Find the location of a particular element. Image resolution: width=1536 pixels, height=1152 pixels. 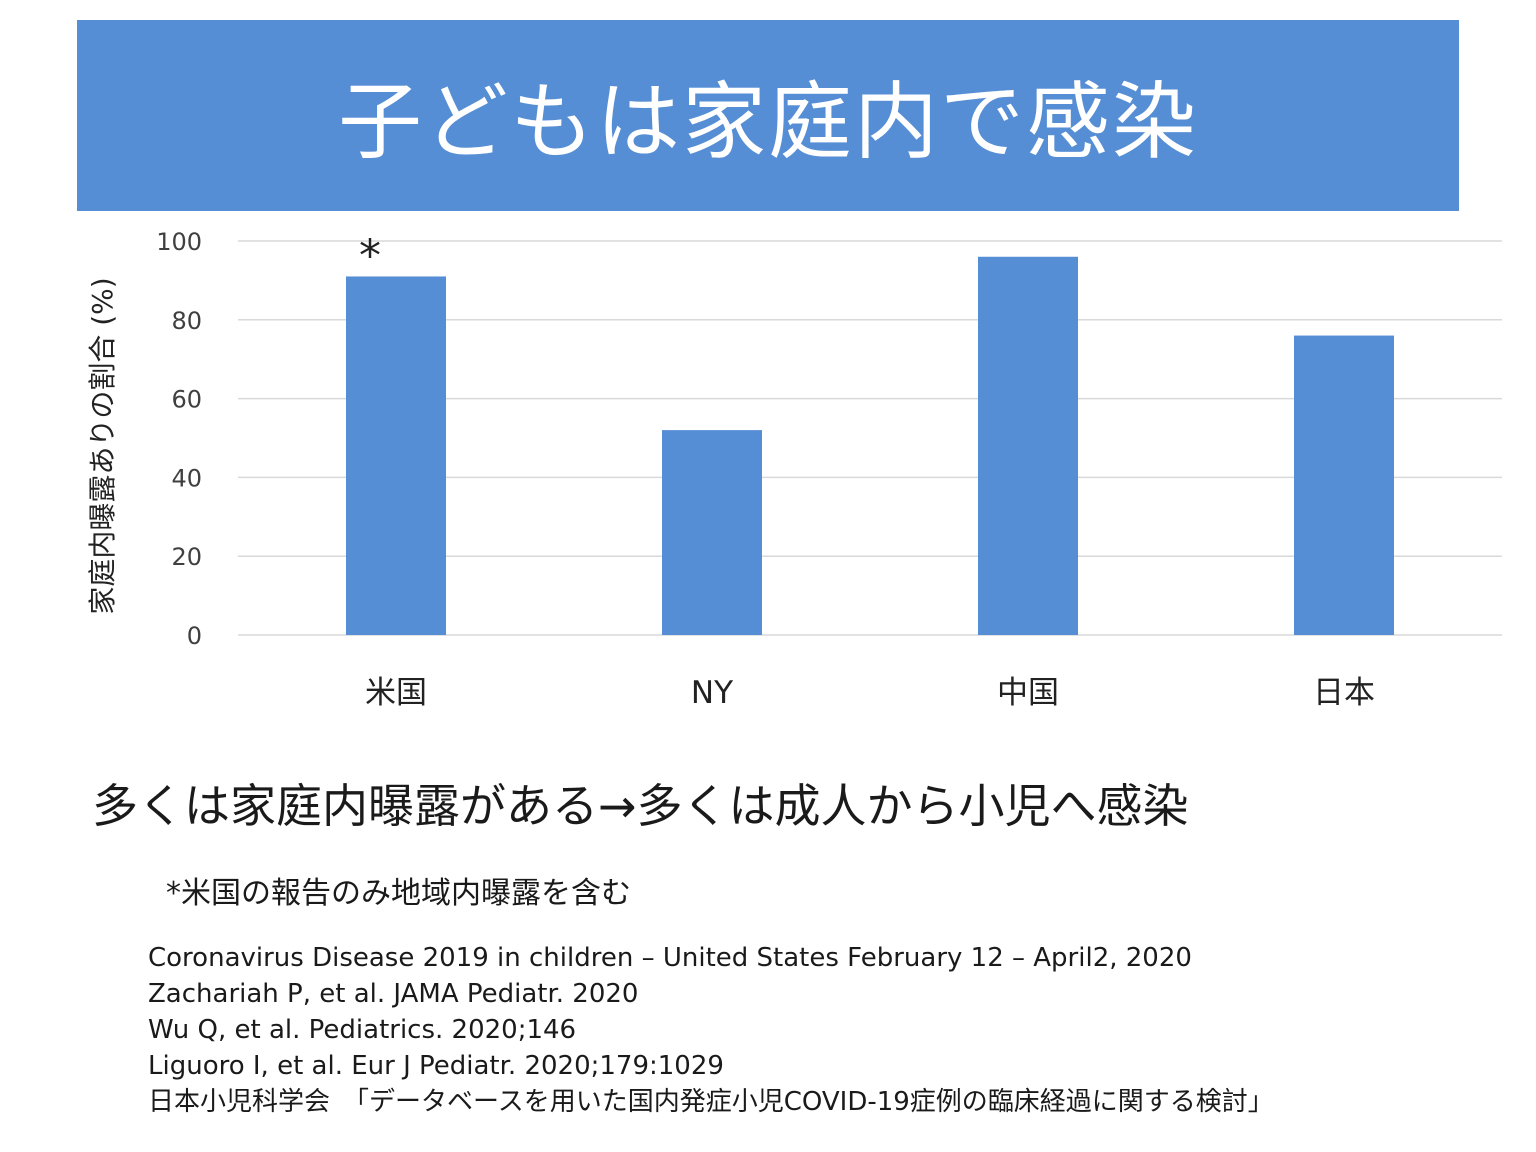

category-label: 米国 is located at coordinates (396, 693).